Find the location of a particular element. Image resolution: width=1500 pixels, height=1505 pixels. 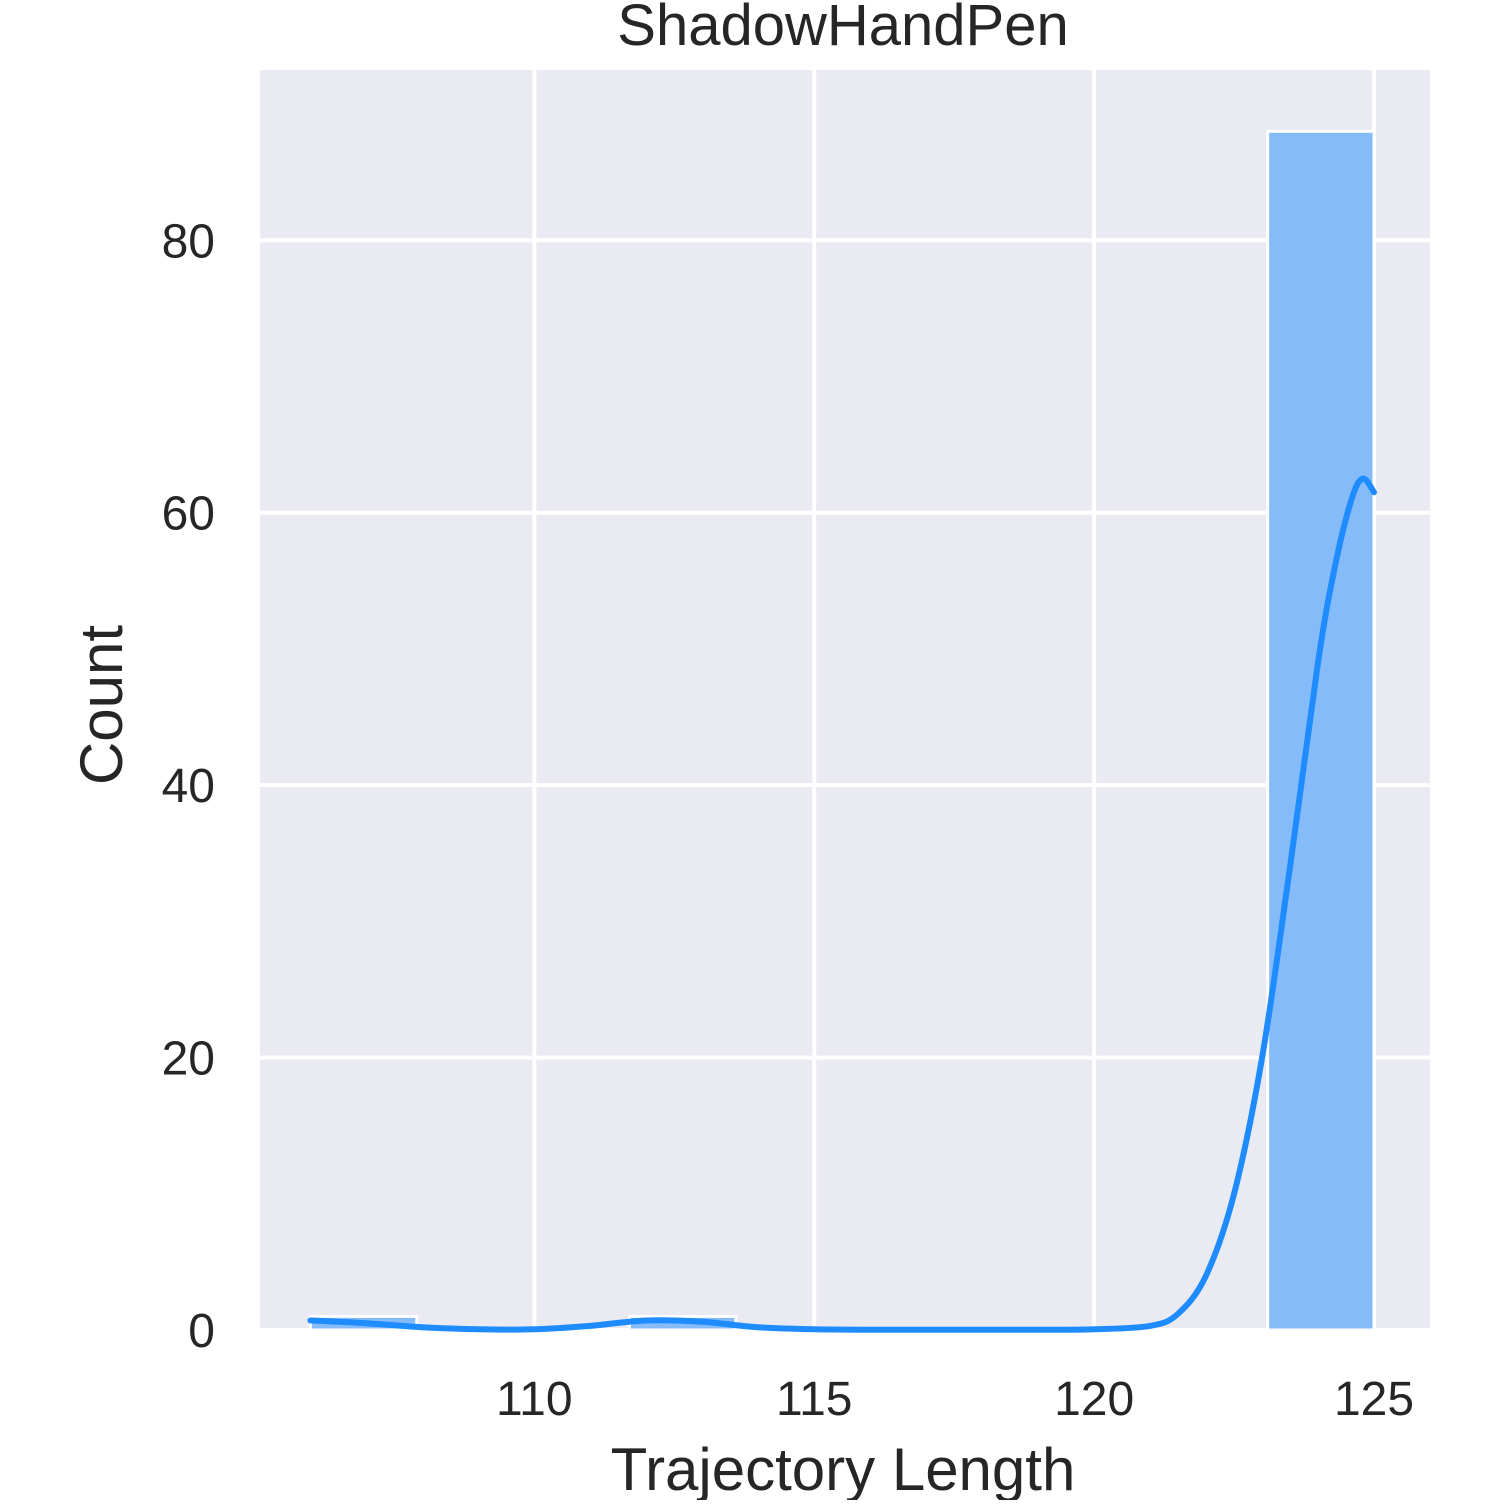

x-tick-label-1: 115 is located at coordinates (814, 1399).